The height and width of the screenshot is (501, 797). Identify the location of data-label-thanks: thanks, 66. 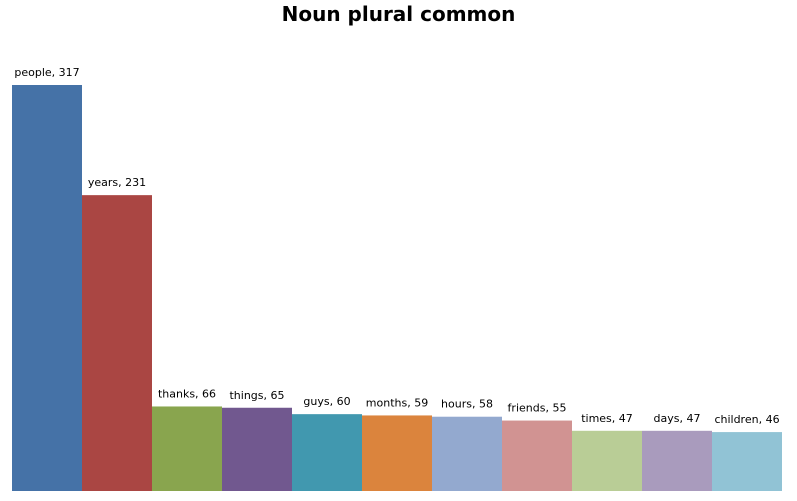
(187, 393).